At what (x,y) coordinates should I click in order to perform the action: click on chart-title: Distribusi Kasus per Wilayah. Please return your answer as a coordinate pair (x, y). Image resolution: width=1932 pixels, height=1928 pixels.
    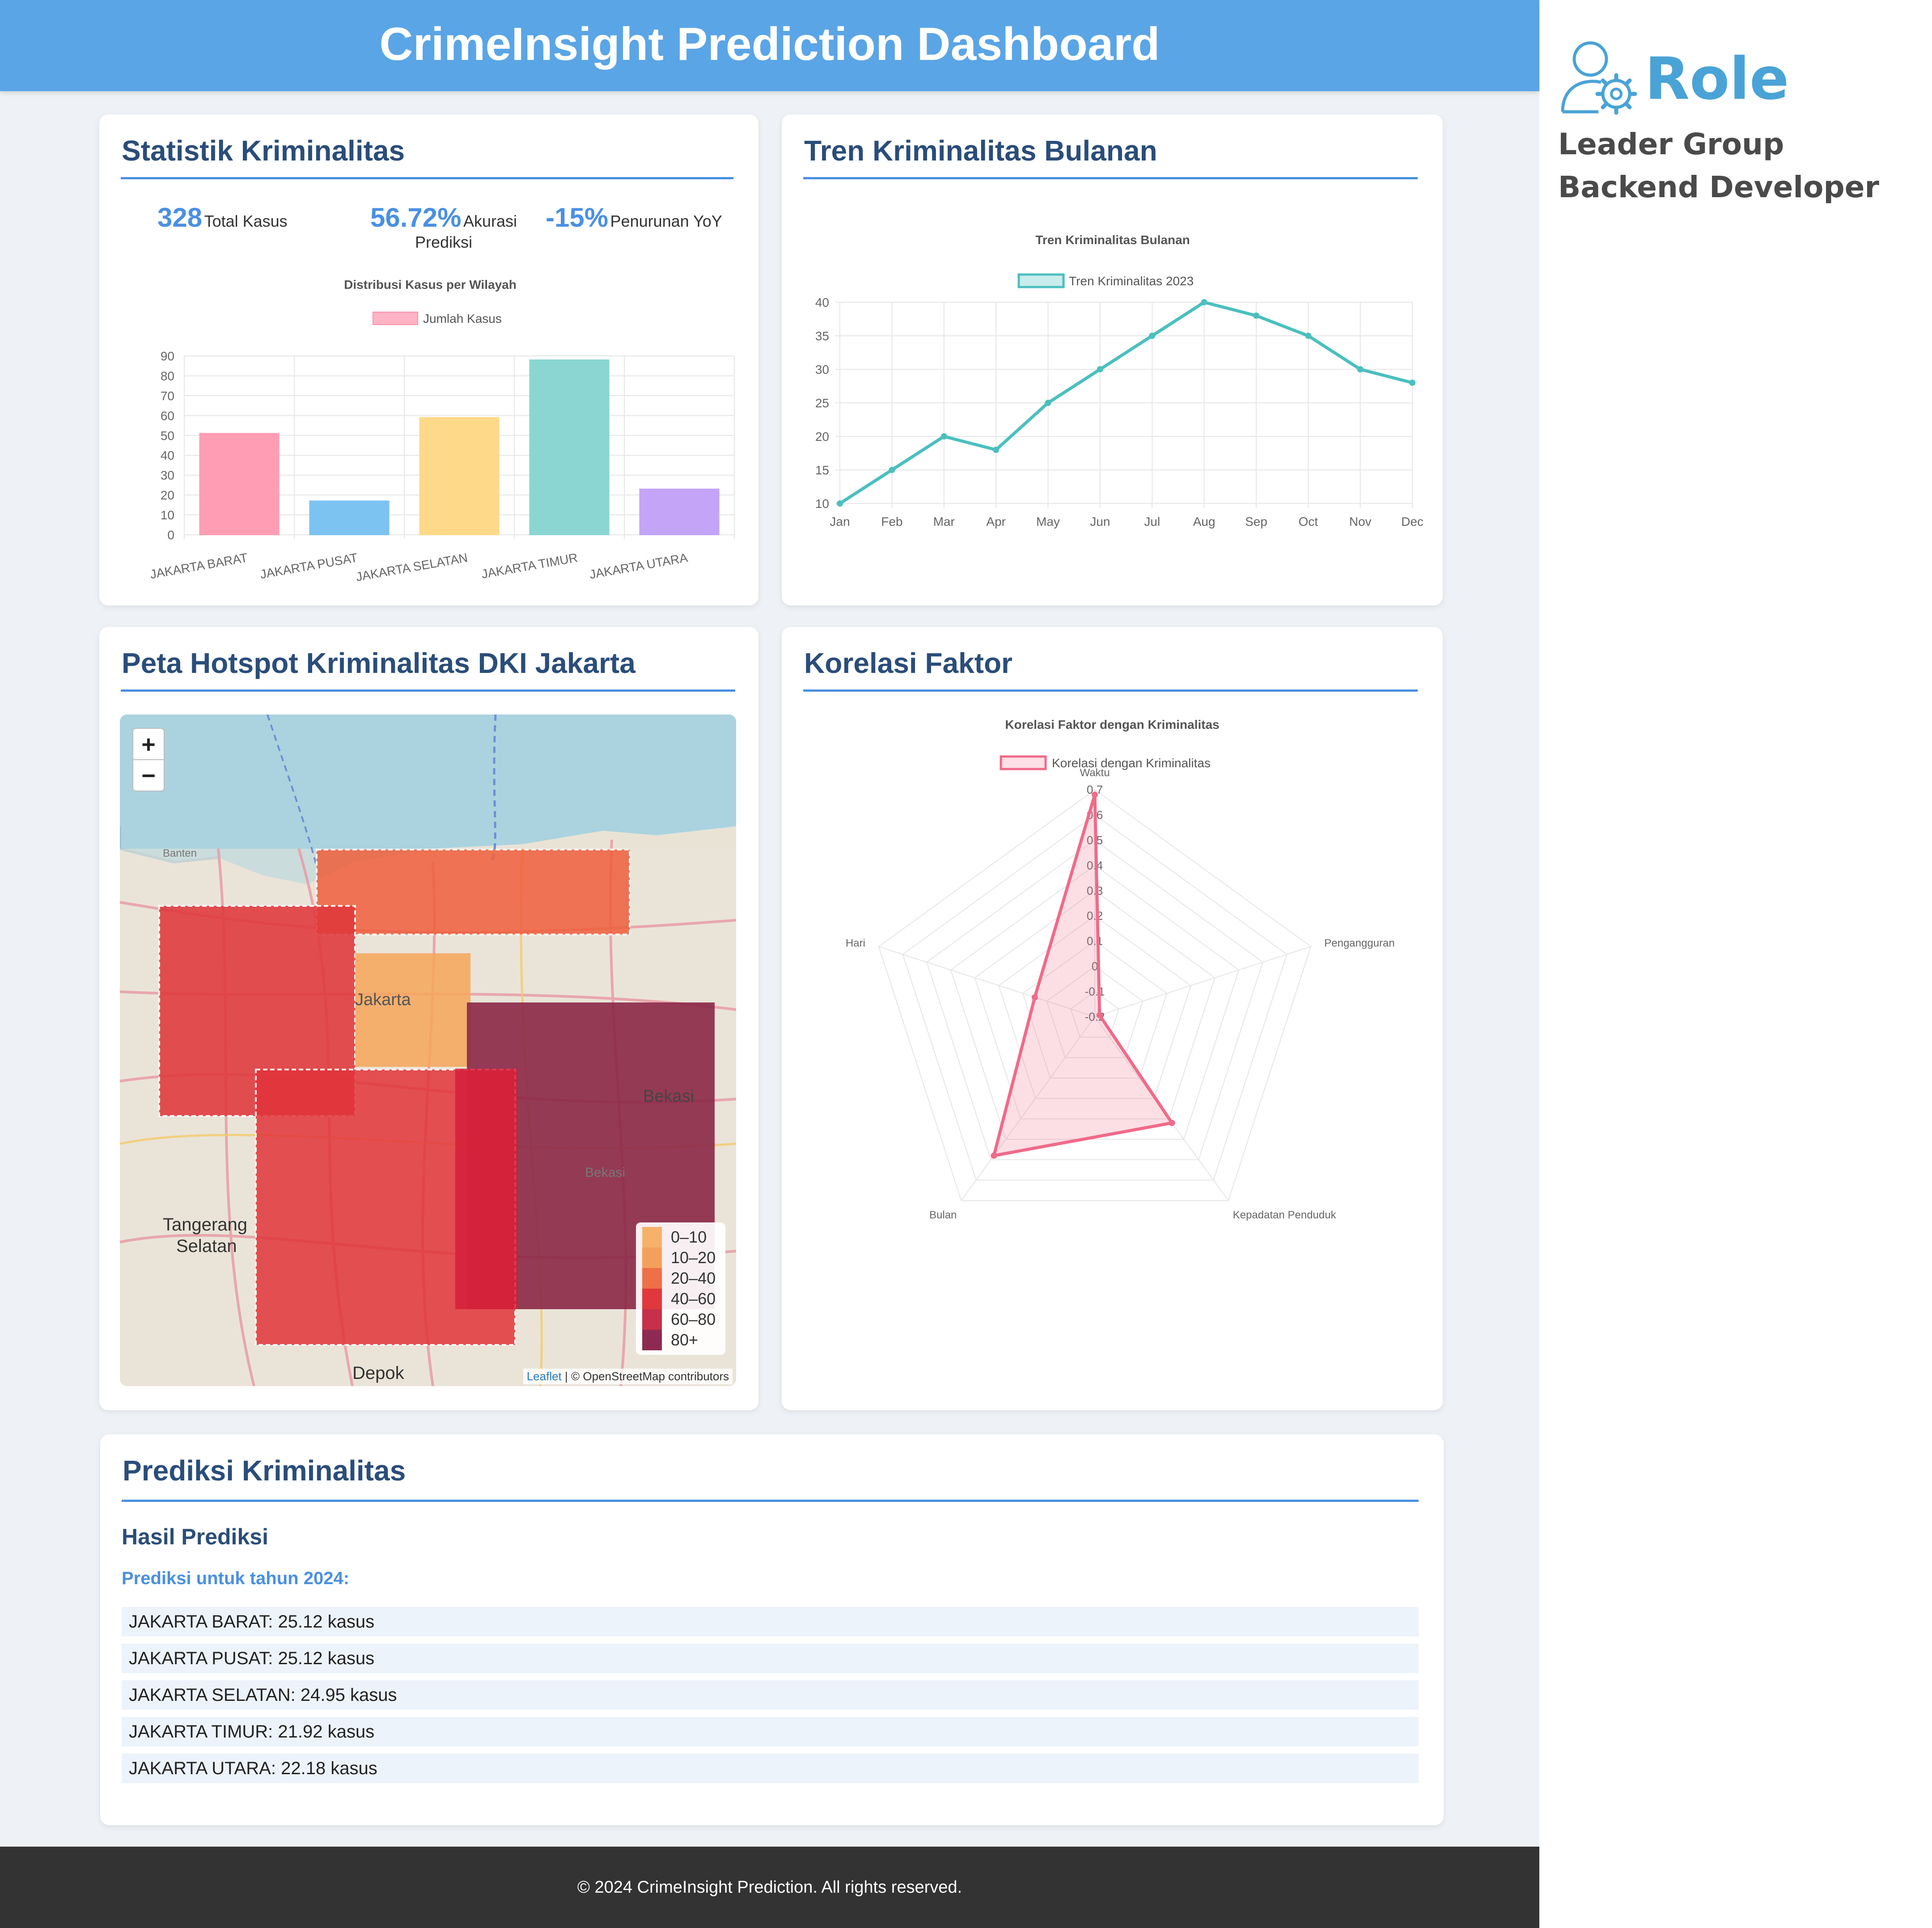
    Looking at the image, I should click on (430, 285).